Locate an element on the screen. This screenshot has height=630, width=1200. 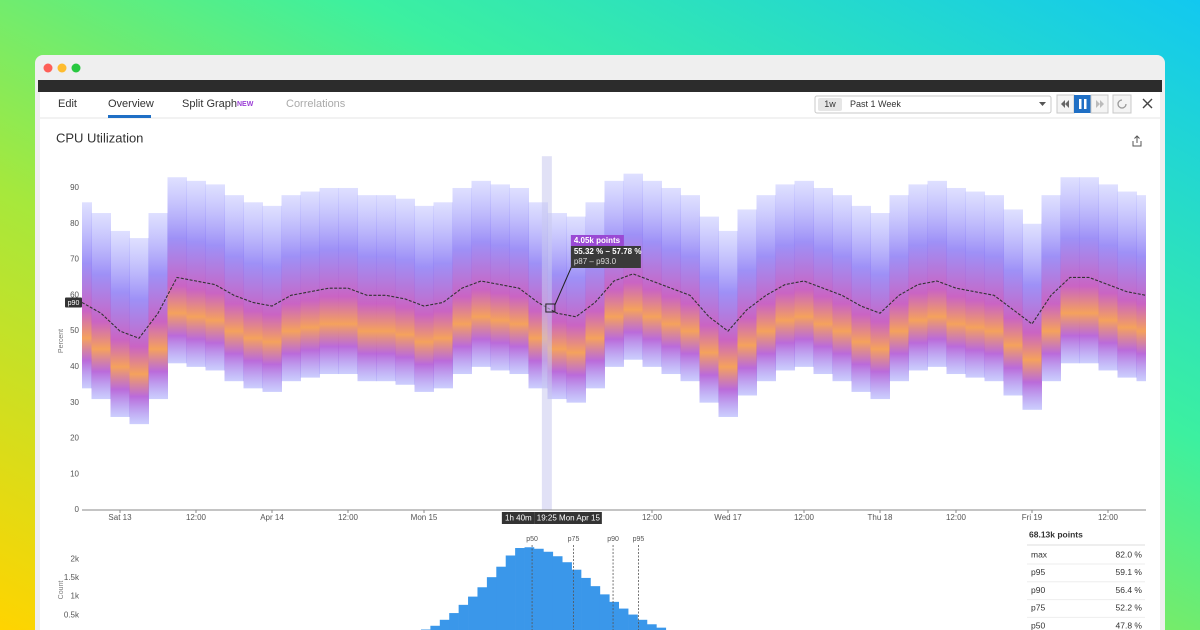
x-tick-label: Wed 17 is located at coordinates (728, 517).